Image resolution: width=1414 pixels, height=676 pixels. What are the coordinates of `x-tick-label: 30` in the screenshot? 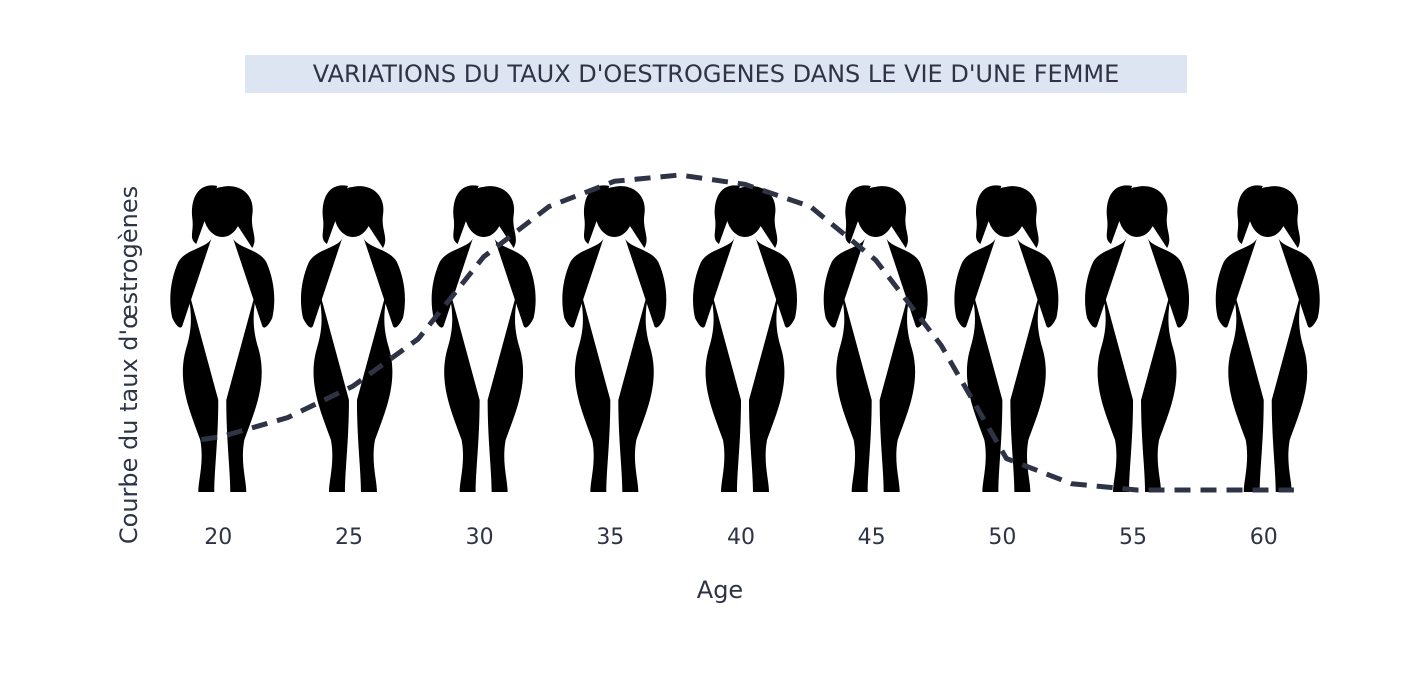 It's located at (480, 537).